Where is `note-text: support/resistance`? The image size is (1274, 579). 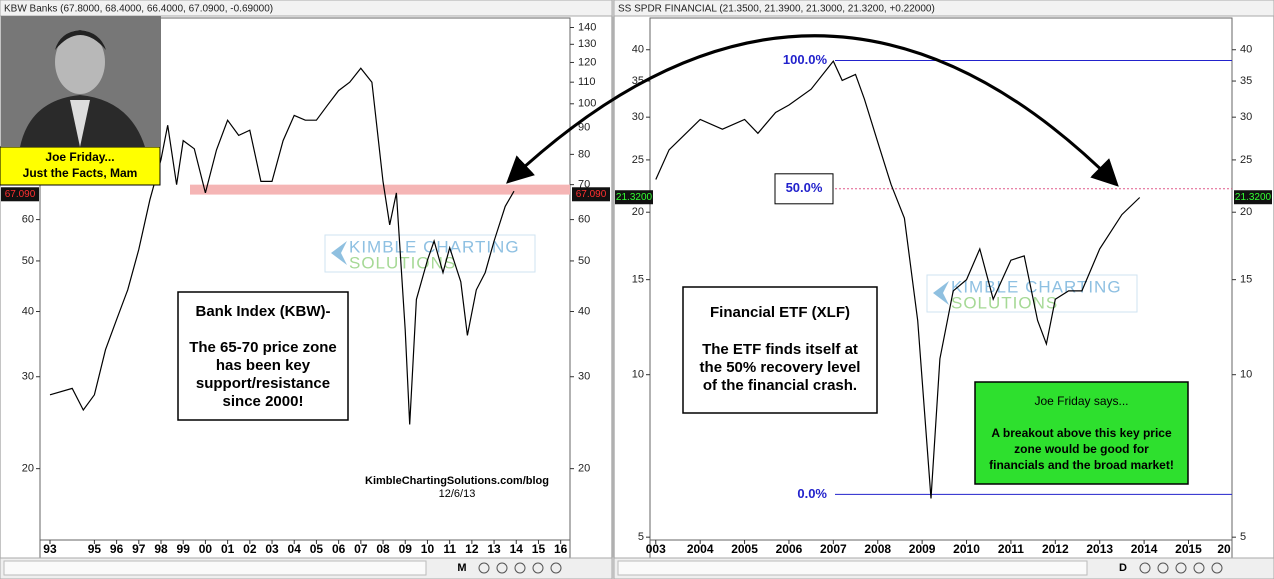 note-text: support/resistance is located at coordinates (263, 383).